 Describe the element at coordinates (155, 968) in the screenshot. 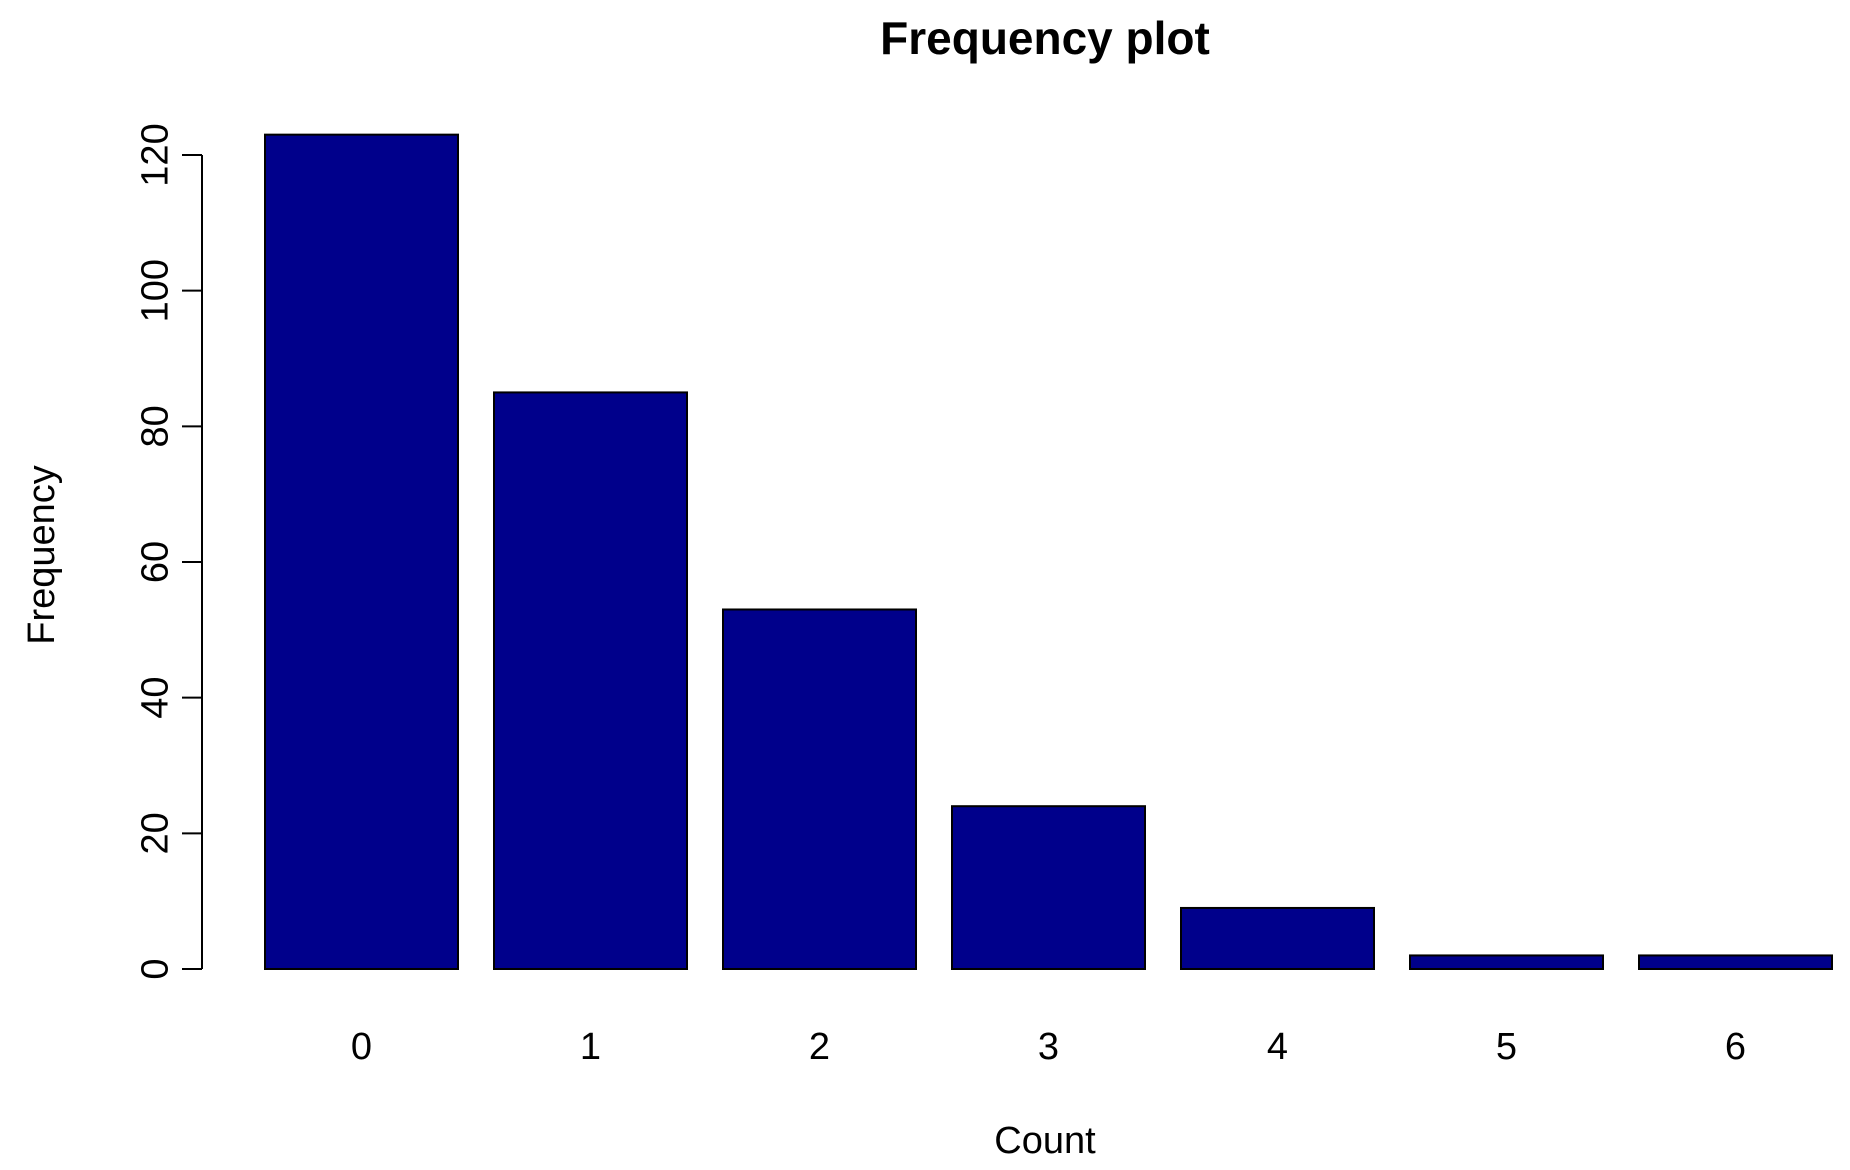

I see `y-tick-label: 0` at that location.